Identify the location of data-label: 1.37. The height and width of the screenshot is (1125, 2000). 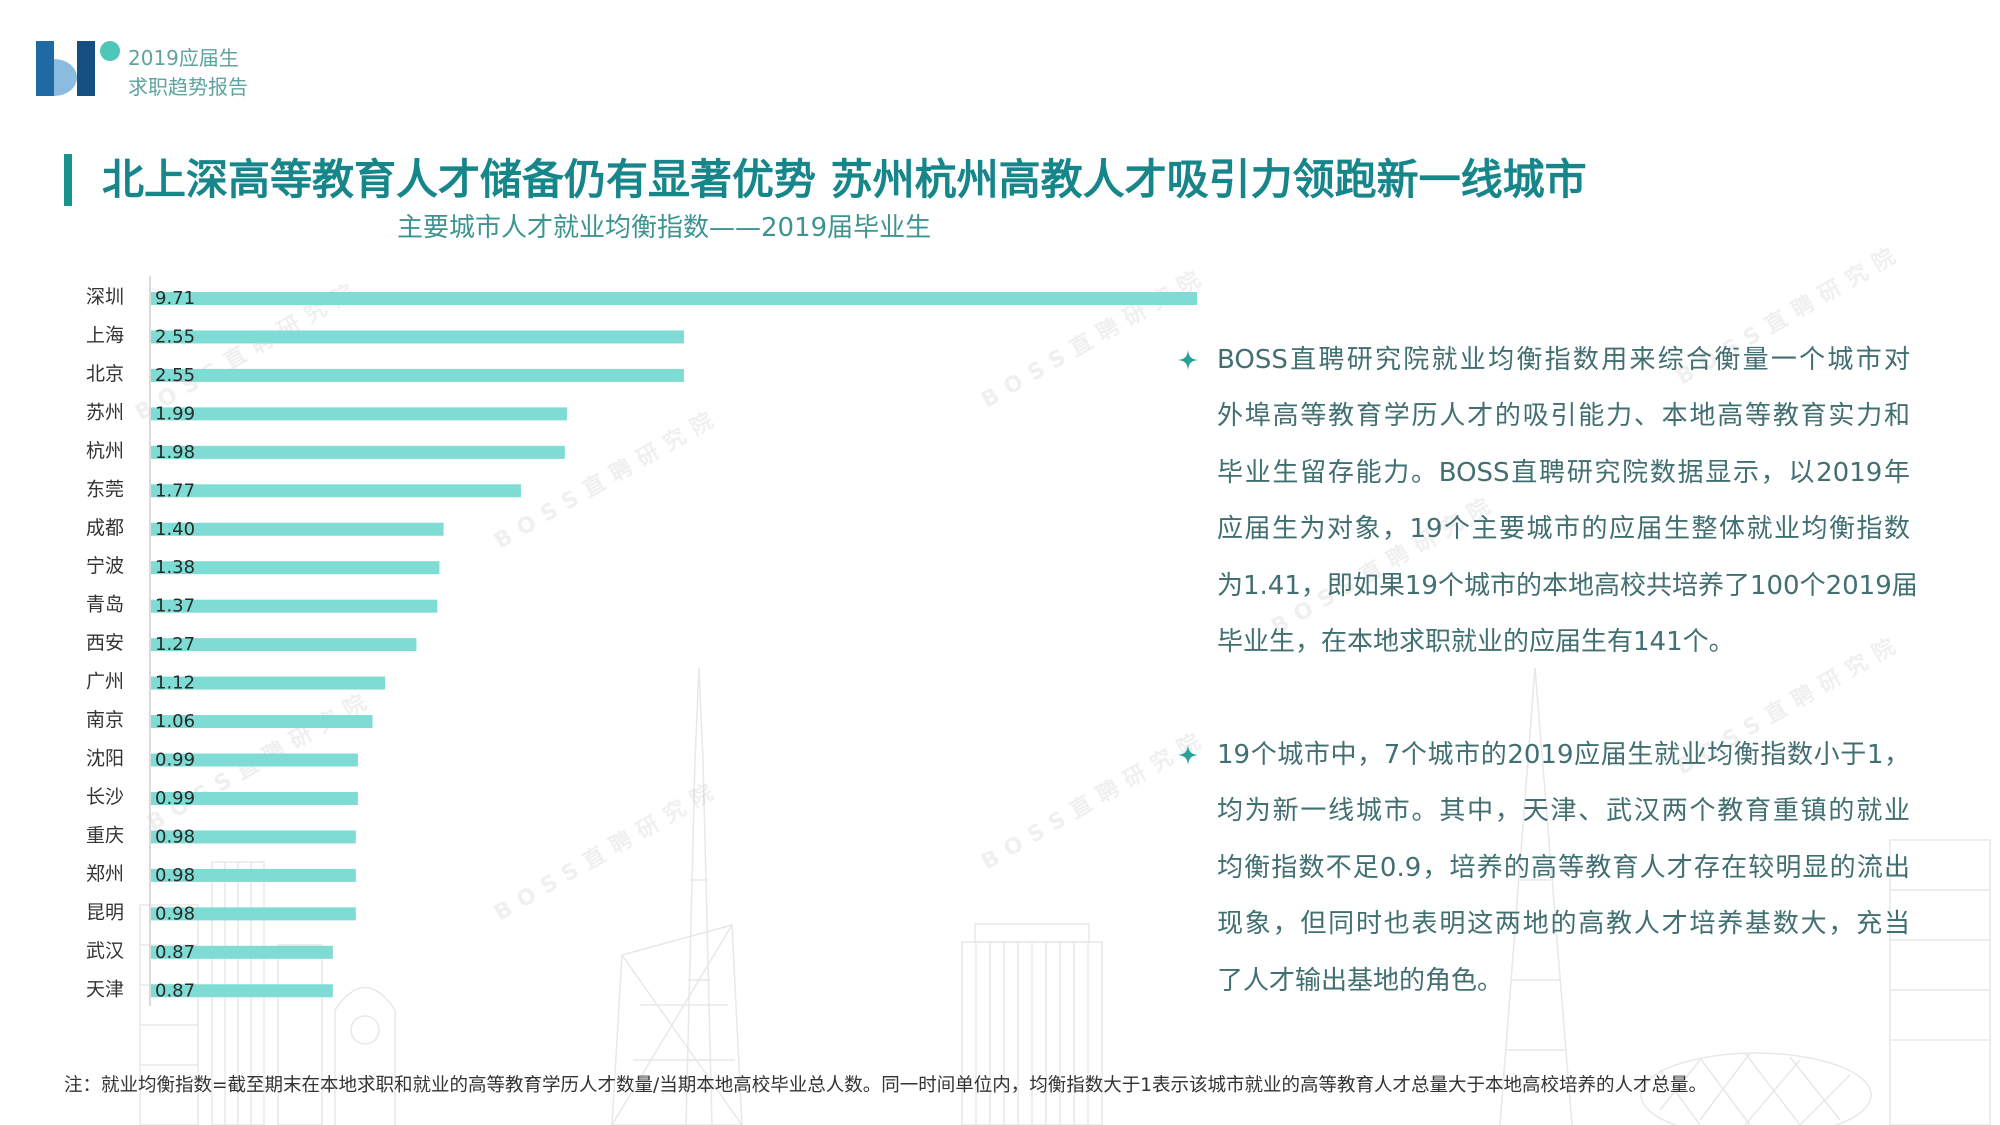
(175, 606).